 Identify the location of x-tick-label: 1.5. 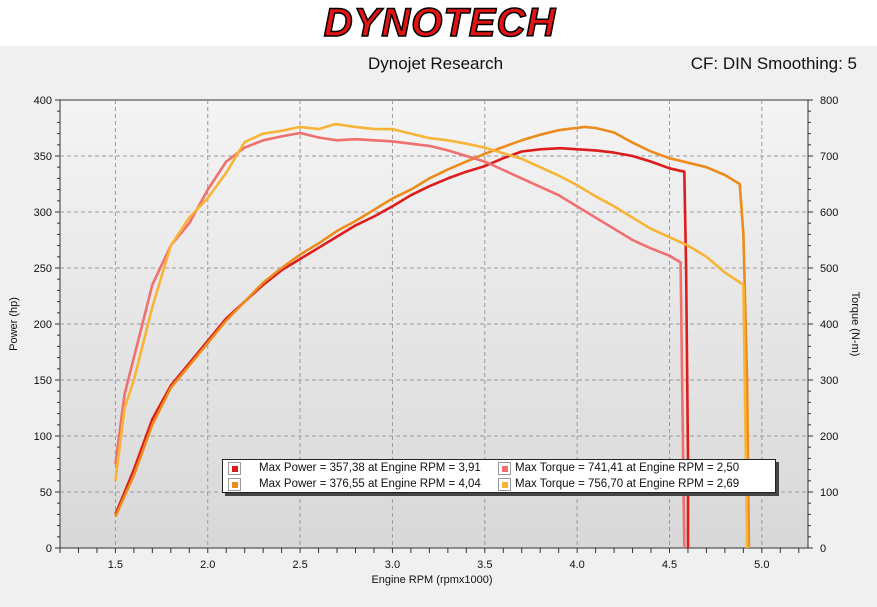
(115, 565).